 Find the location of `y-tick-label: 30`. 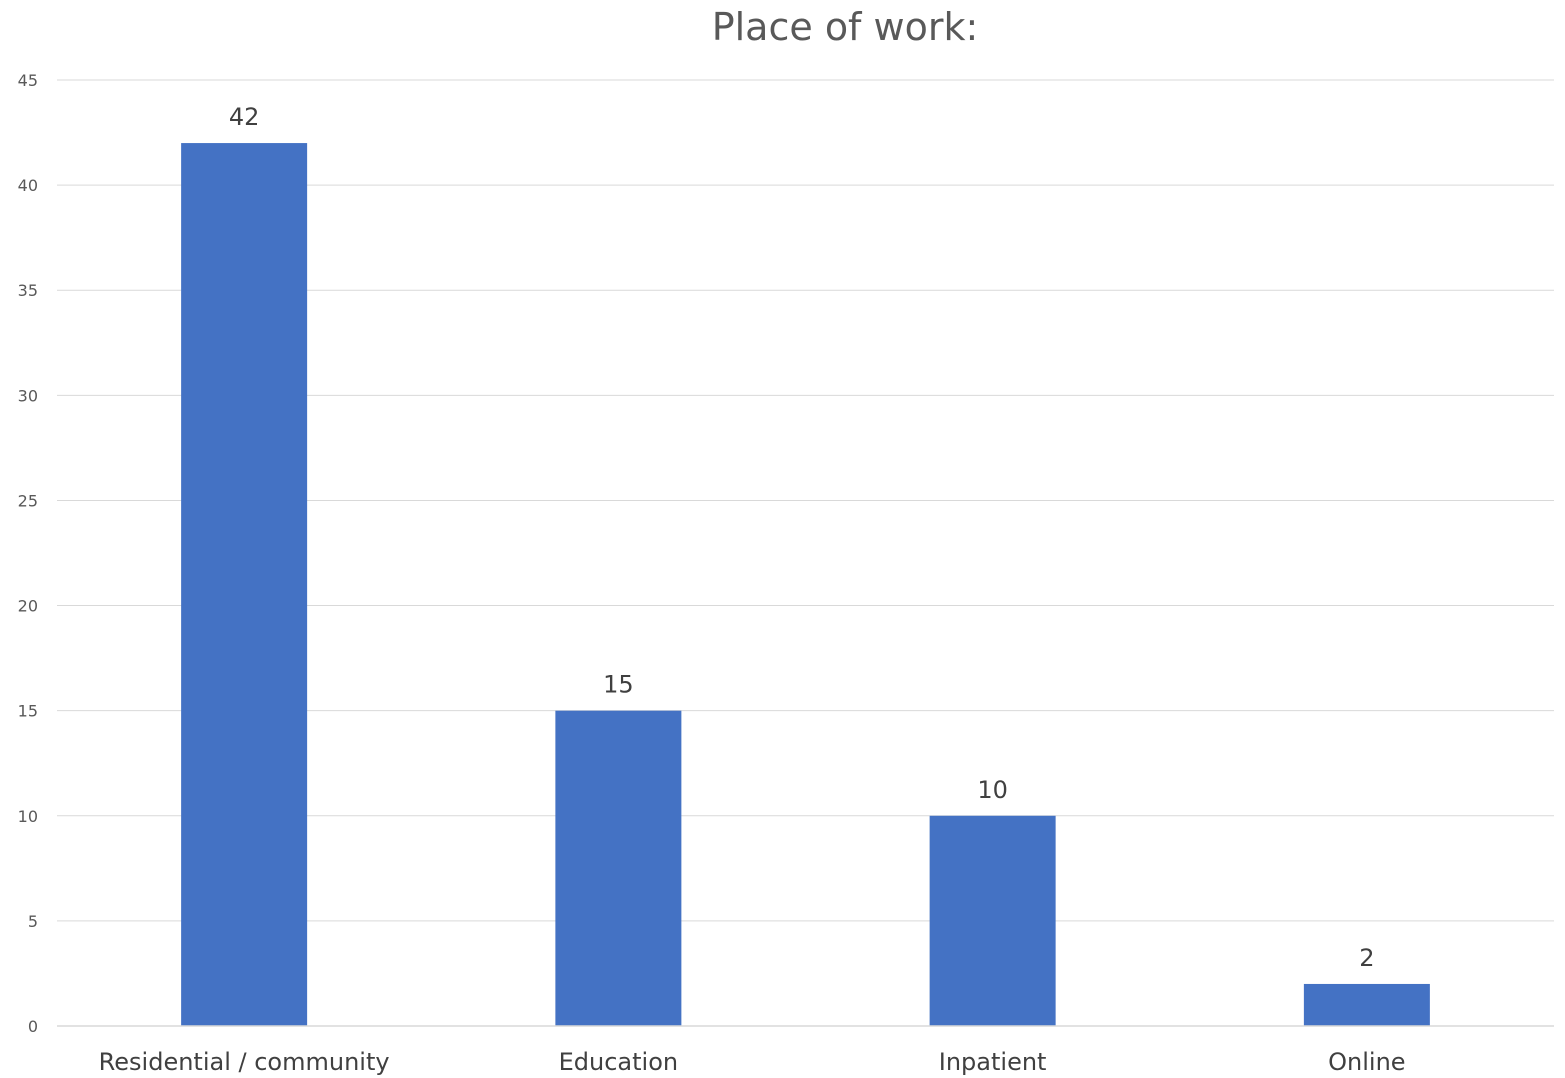

y-tick-label: 30 is located at coordinates (28, 395).